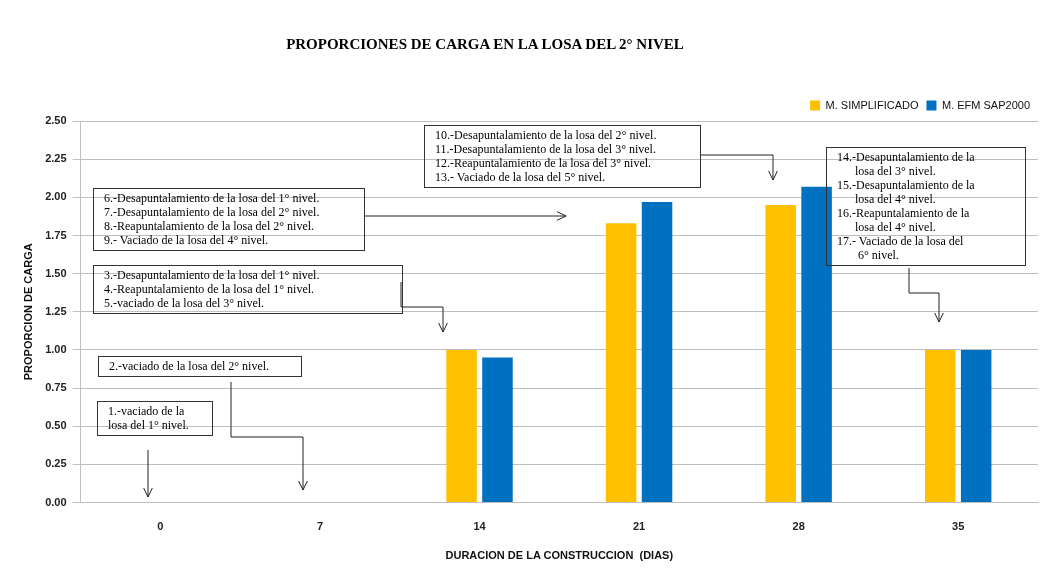 The height and width of the screenshot is (571, 1048). What do you see at coordinates (160, 526) in the screenshot?
I see `x-tick-label: 0` at bounding box center [160, 526].